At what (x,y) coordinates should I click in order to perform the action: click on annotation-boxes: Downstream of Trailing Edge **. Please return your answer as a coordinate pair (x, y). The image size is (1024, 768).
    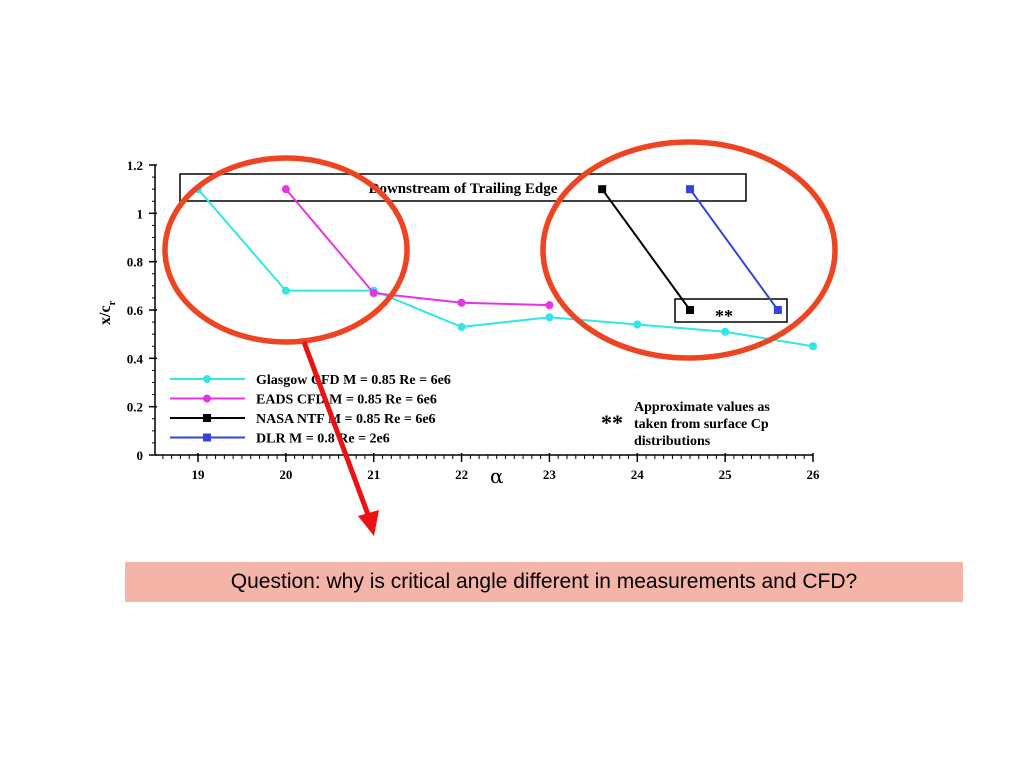
    Looking at the image, I should click on (483, 249).